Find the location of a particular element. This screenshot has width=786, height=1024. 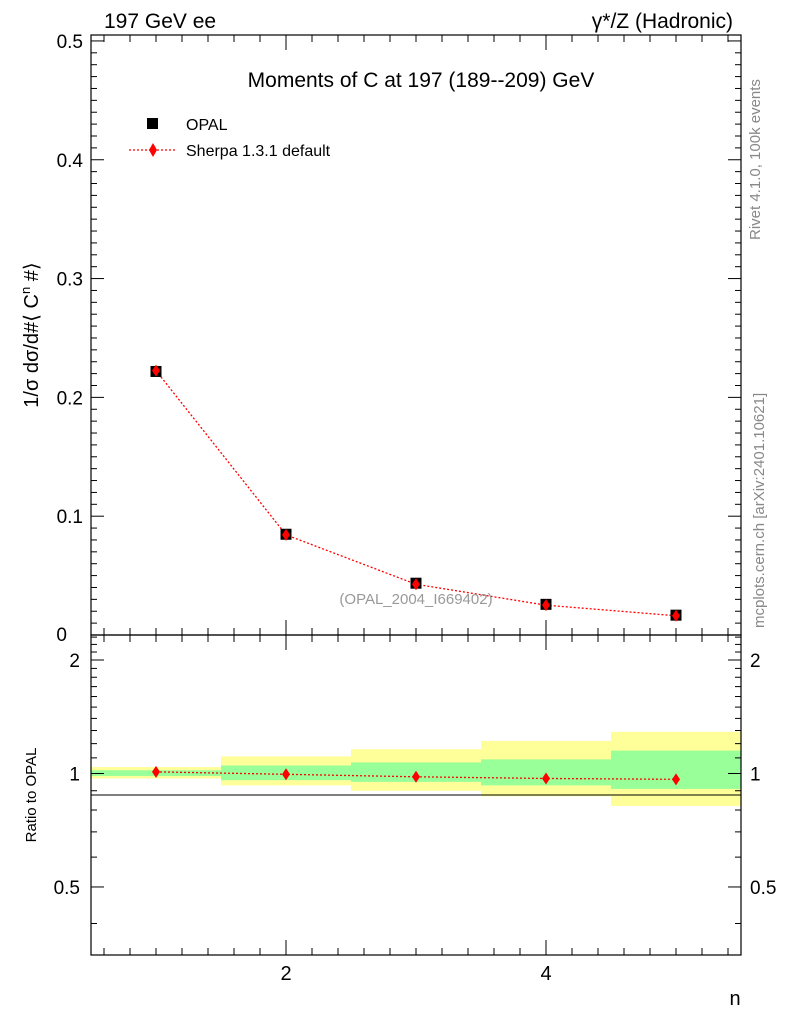

legend-mc-label: Sherpa 1.3.1 default is located at coordinates (258, 151).